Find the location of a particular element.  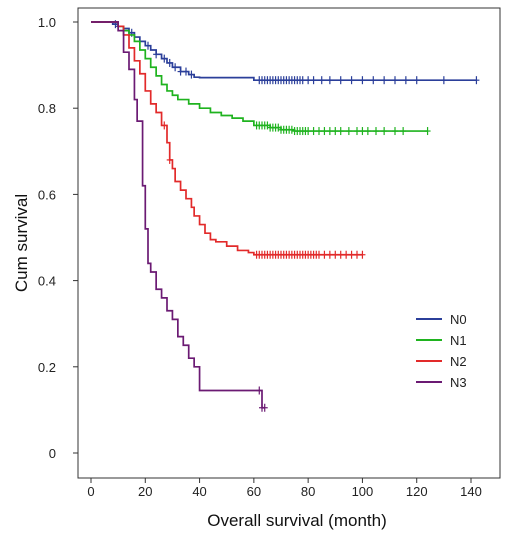

x-tick-label: 140 is located at coordinates (471, 491).